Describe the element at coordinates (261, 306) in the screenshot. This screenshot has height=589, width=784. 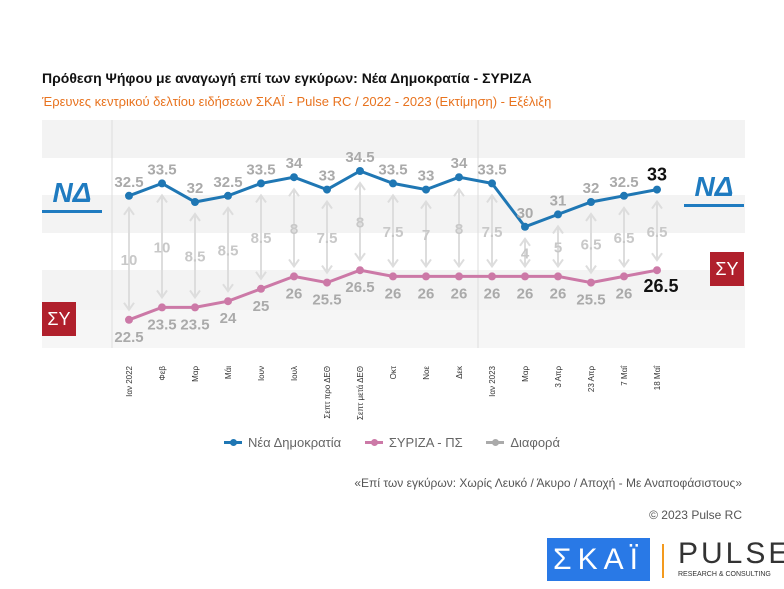
I see `syriza-data-label: 25` at that location.